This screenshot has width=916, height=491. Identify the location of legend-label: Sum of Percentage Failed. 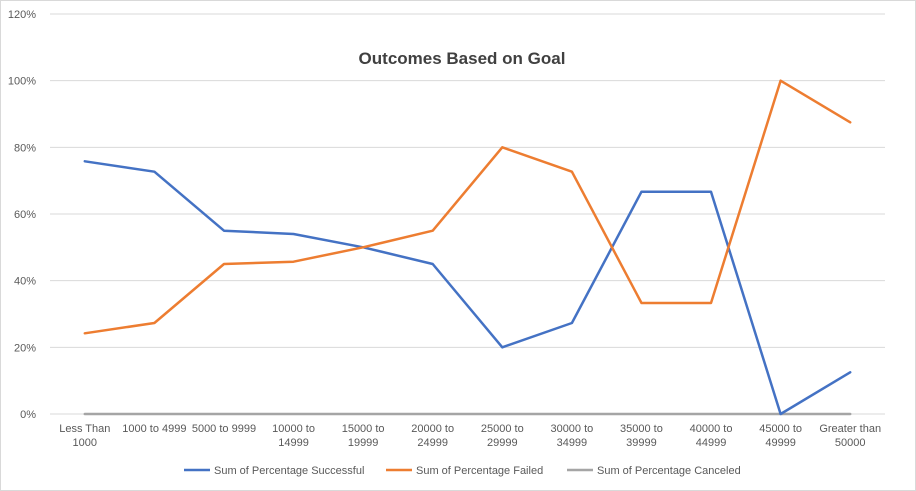
(479, 471).